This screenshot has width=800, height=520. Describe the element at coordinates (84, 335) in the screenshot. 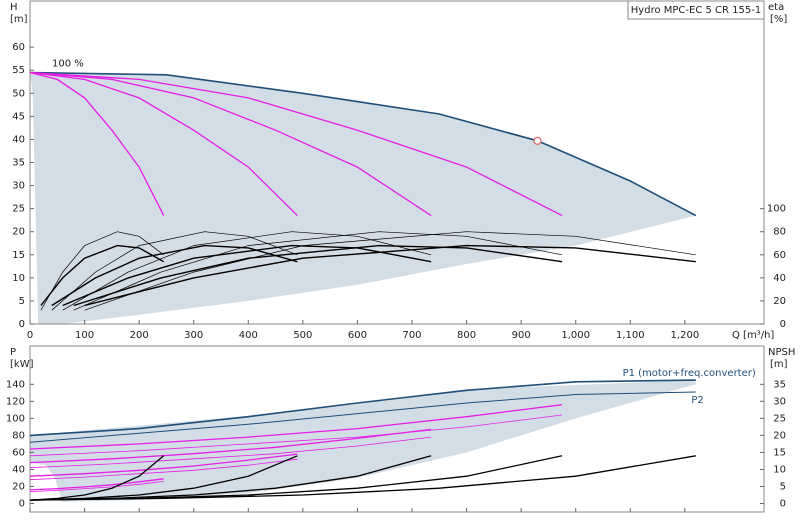

I see `x-tick-label: 100` at that location.